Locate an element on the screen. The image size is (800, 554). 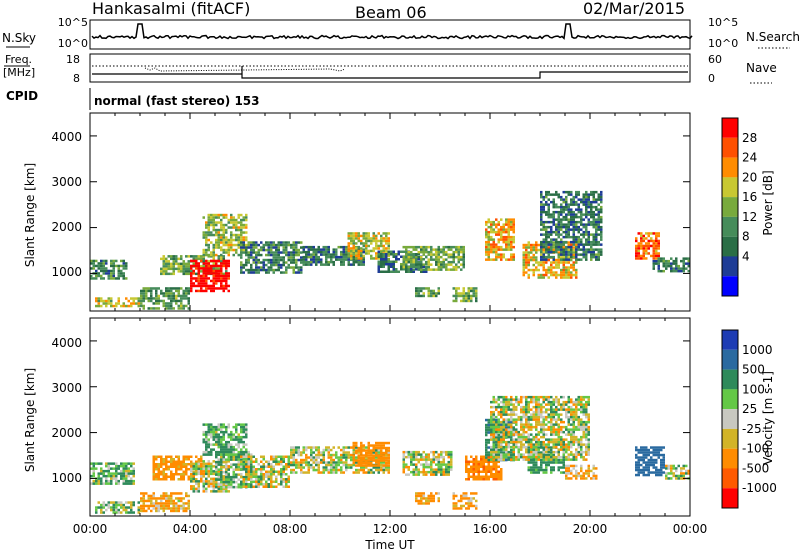
beam-title: Beam 06 is located at coordinates (391, 12).